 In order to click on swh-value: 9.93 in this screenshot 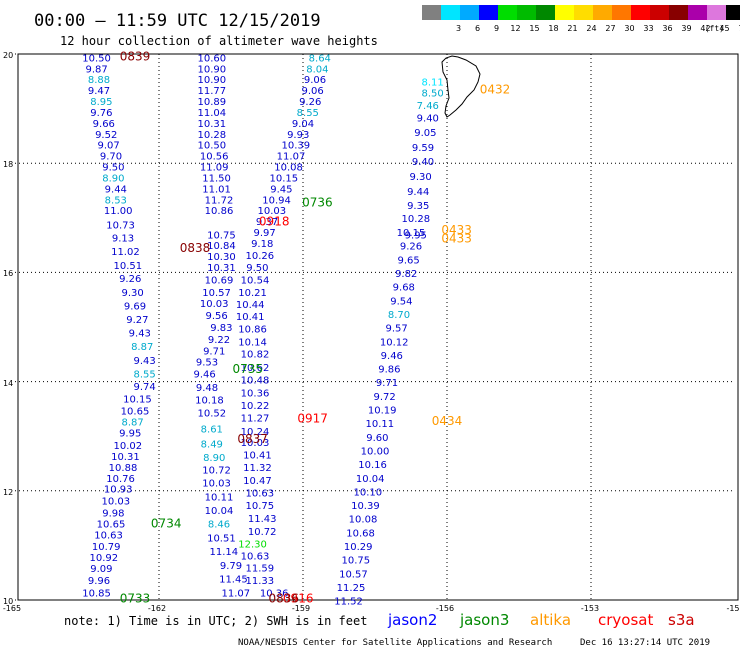, I will do `click(298, 135)`.